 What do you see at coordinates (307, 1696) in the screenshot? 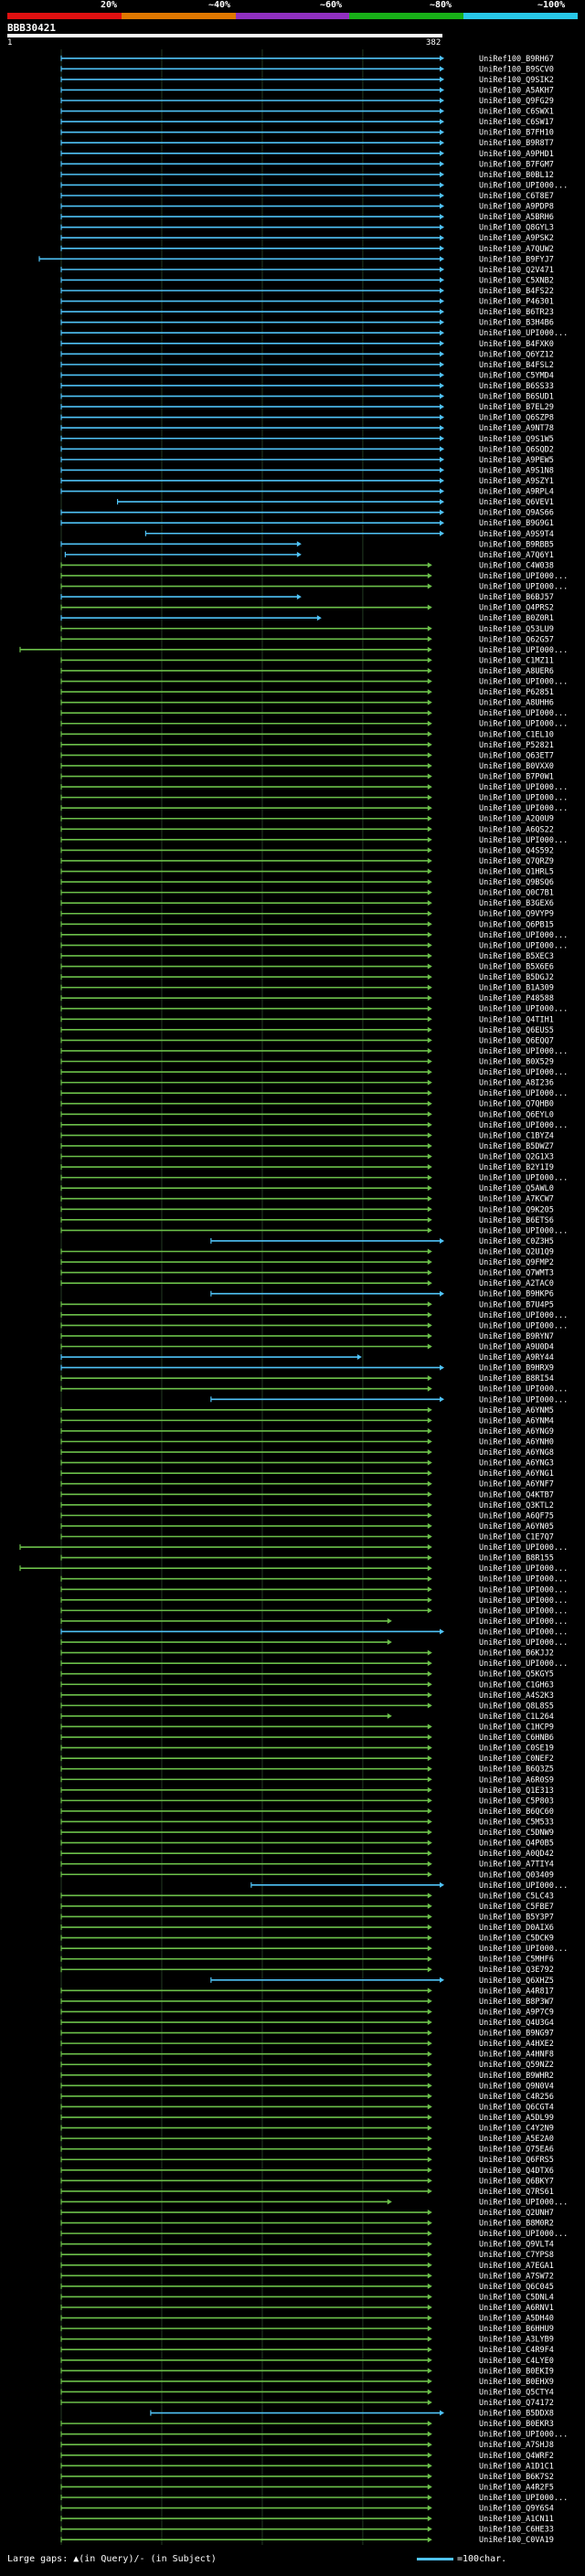
I see `hit-row: UniRef100_A4S2K3` at bounding box center [307, 1696].